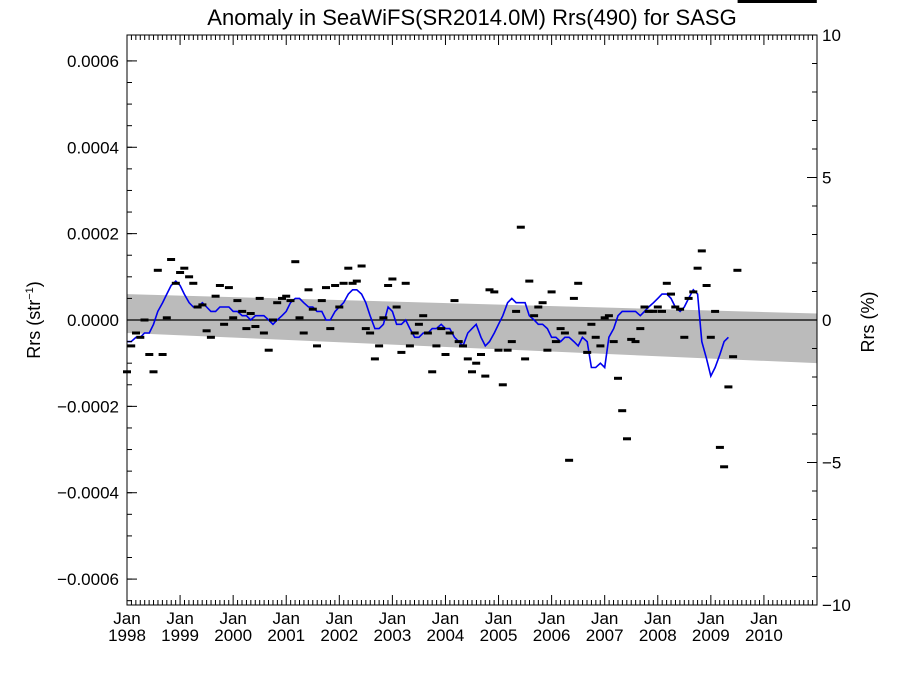 The height and width of the screenshot is (680, 900). What do you see at coordinates (831, 35) in the screenshot?
I see `y-right-tick-label: 10` at bounding box center [831, 35].